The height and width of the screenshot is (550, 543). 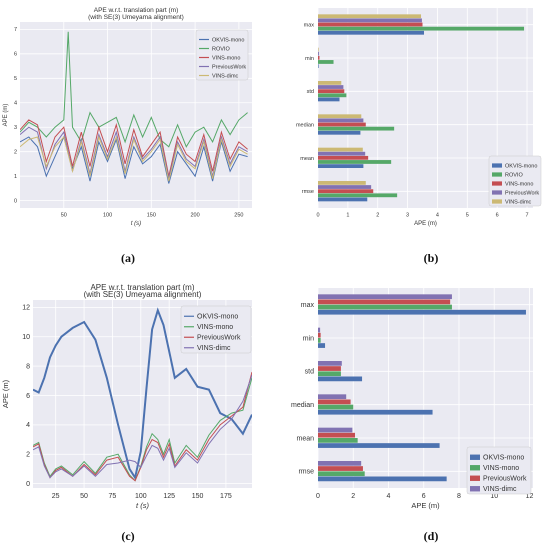 What do you see at coordinates (355, 162) in the screenshot?
I see `bar-mean-rovio` at bounding box center [355, 162].